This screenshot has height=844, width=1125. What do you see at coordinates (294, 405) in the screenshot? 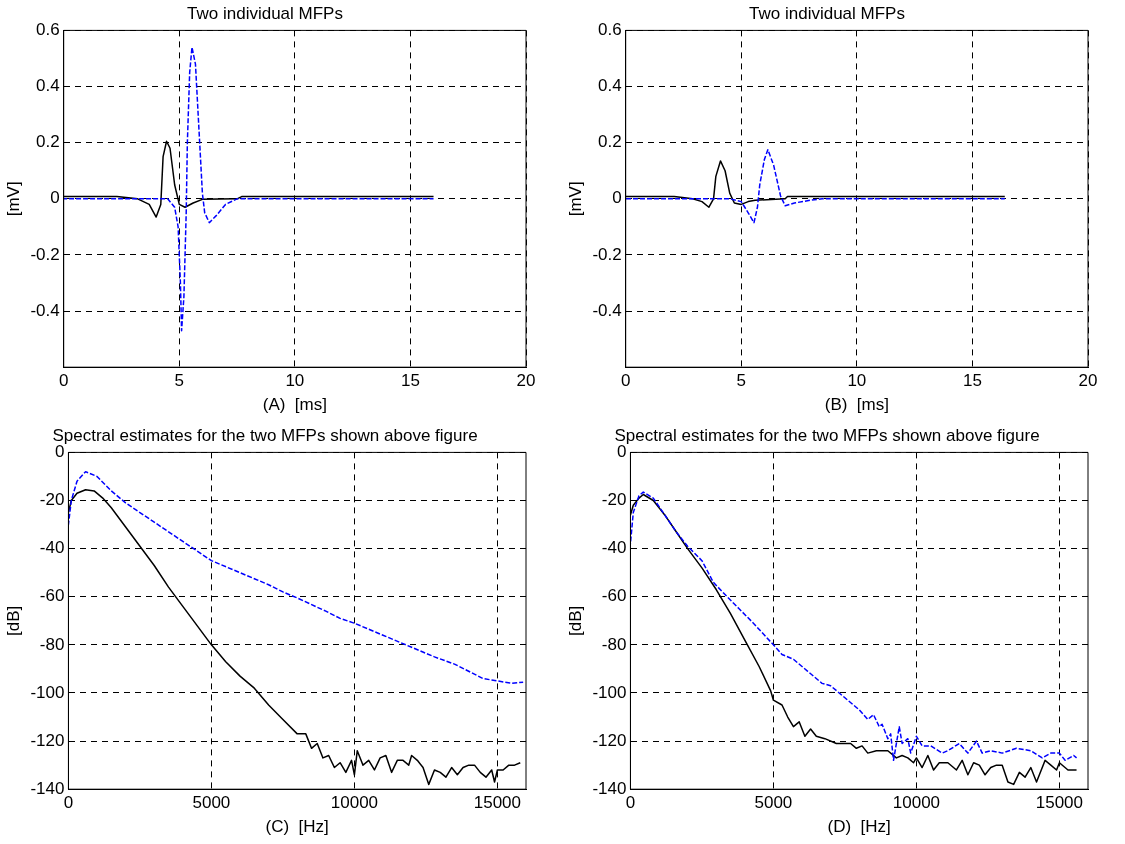
I see `x-axis-title: (A) [ms]` at bounding box center [294, 405].